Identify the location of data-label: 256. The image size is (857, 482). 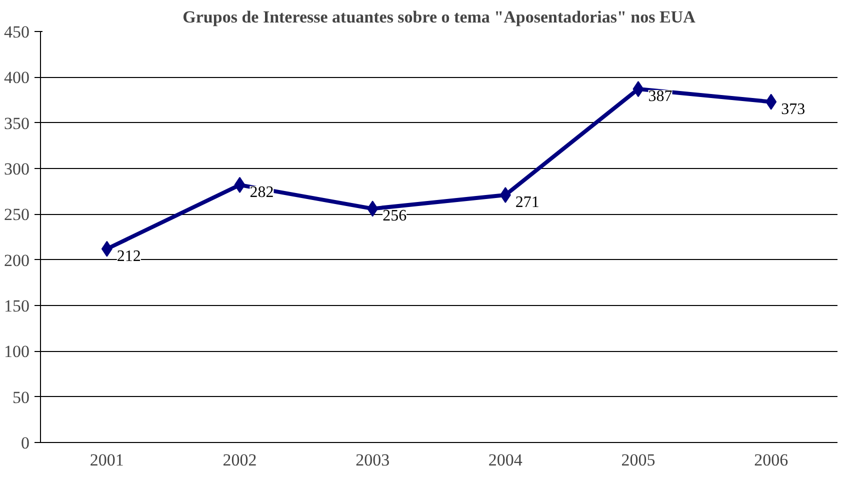
(394, 216).